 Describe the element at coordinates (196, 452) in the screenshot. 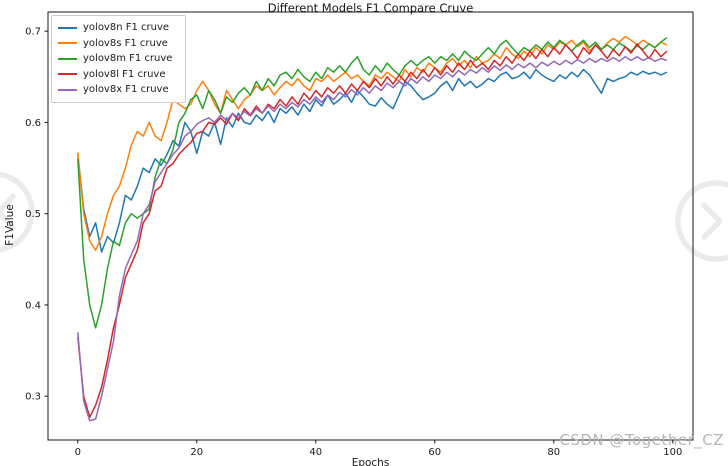

I see `x-tick-label: 20` at that location.